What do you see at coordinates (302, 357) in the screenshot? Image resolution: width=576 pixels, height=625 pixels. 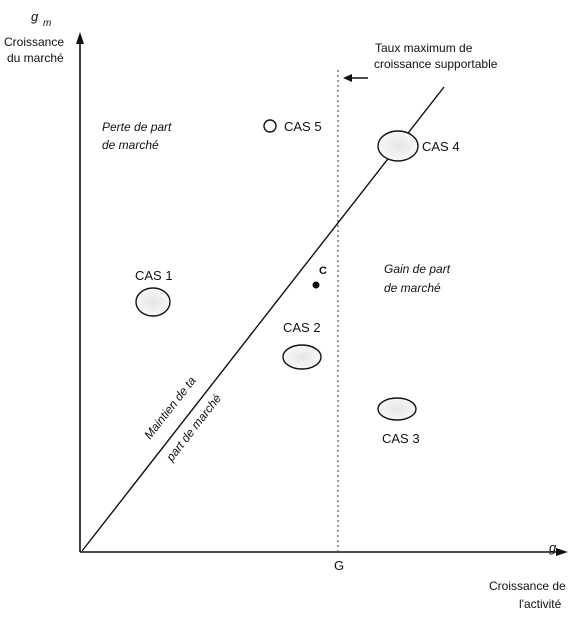 I see `case-2-marker` at bounding box center [302, 357].